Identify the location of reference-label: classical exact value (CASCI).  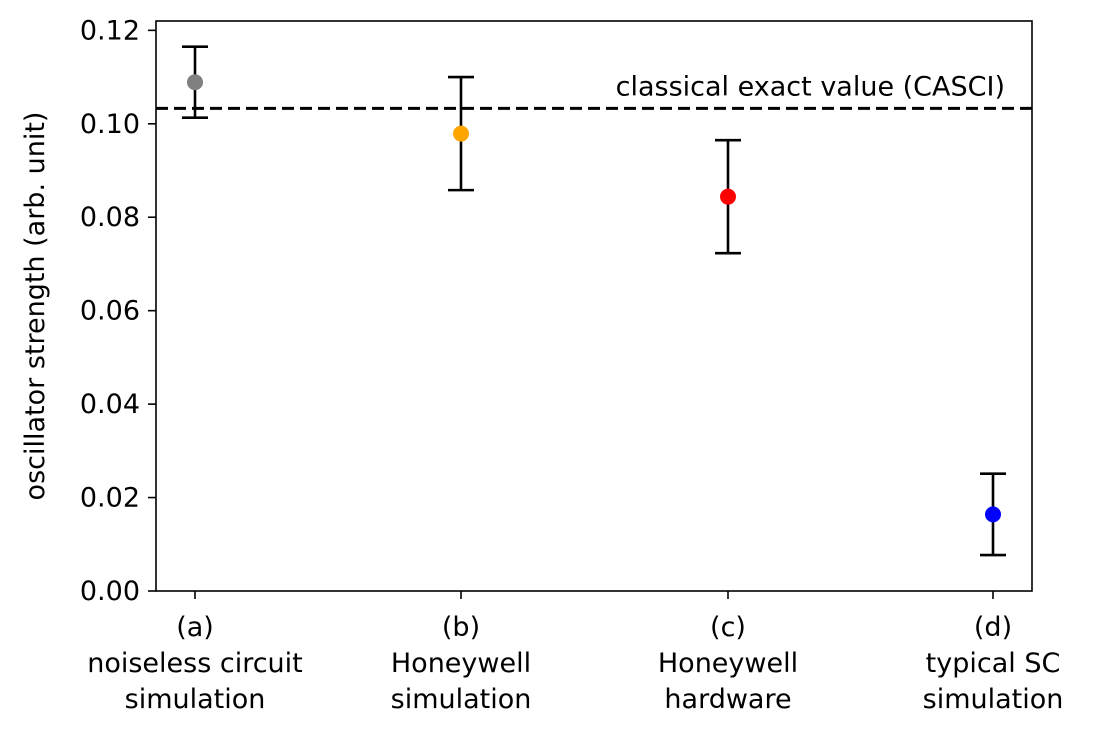
(810, 86).